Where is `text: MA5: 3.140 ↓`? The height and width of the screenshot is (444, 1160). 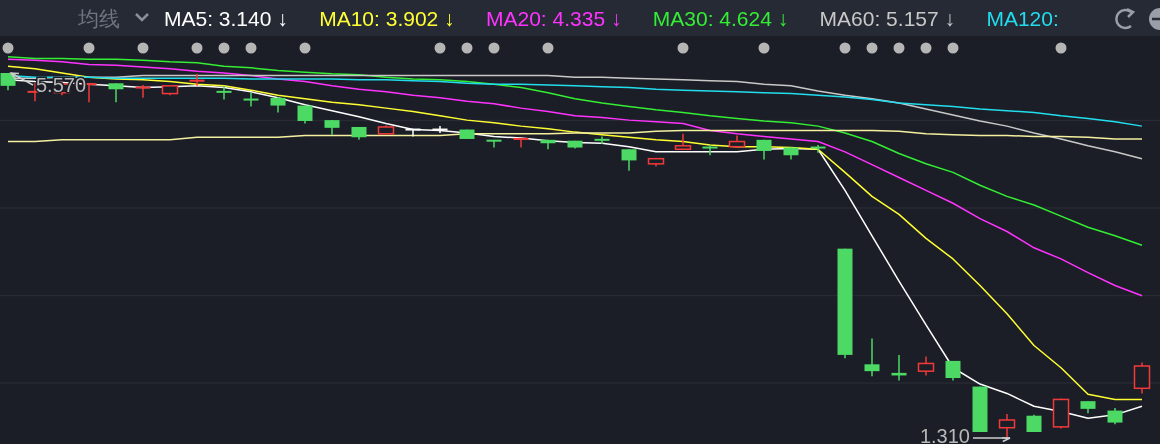
text: MA5: 3.140 ↓ is located at coordinates (226, 18).